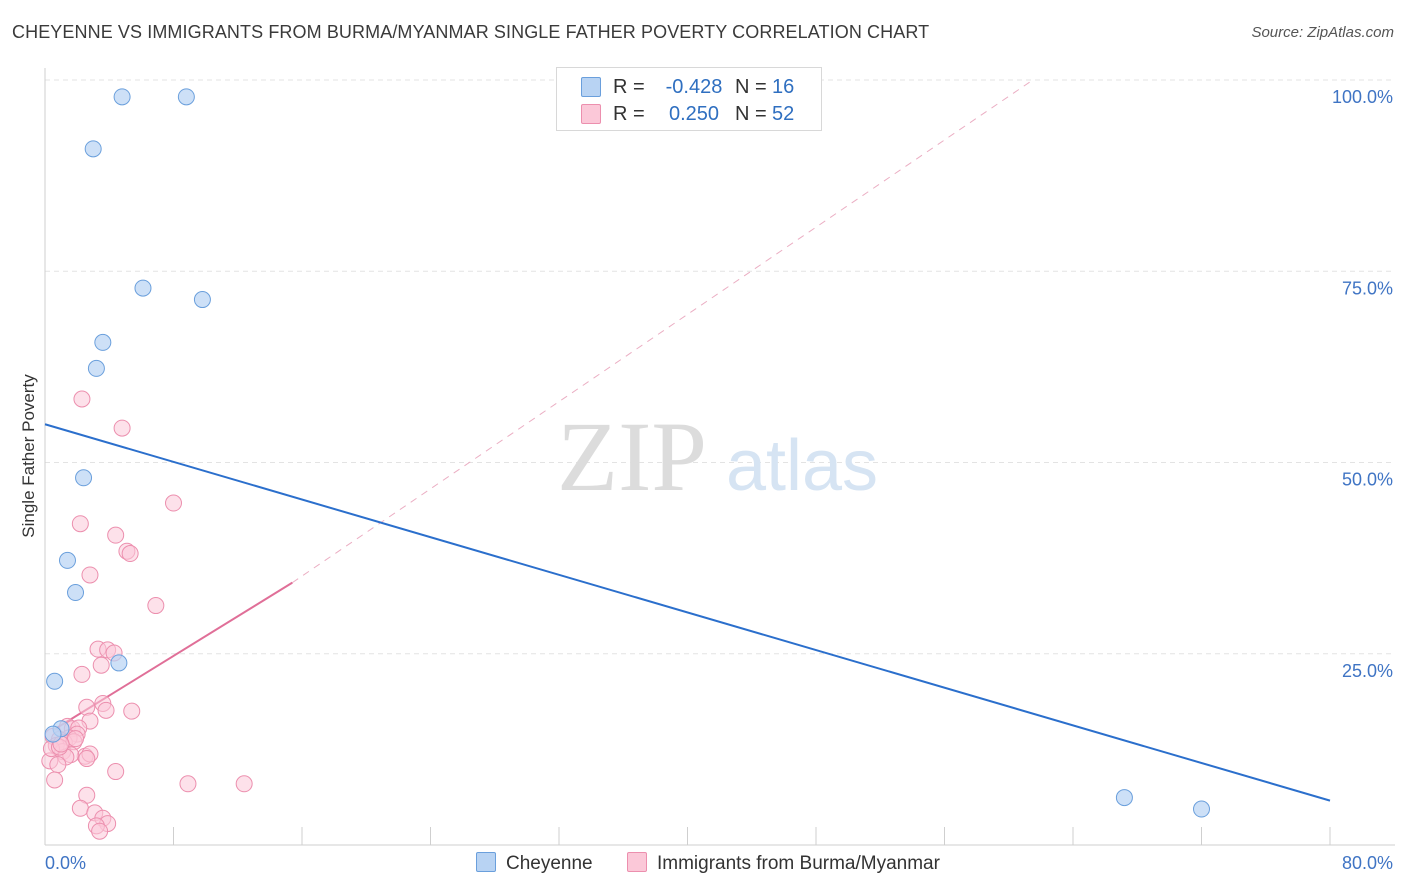 The width and height of the screenshot is (1406, 892). I want to click on legend-item-cheyenne: Cheyenne, so click(534, 864).